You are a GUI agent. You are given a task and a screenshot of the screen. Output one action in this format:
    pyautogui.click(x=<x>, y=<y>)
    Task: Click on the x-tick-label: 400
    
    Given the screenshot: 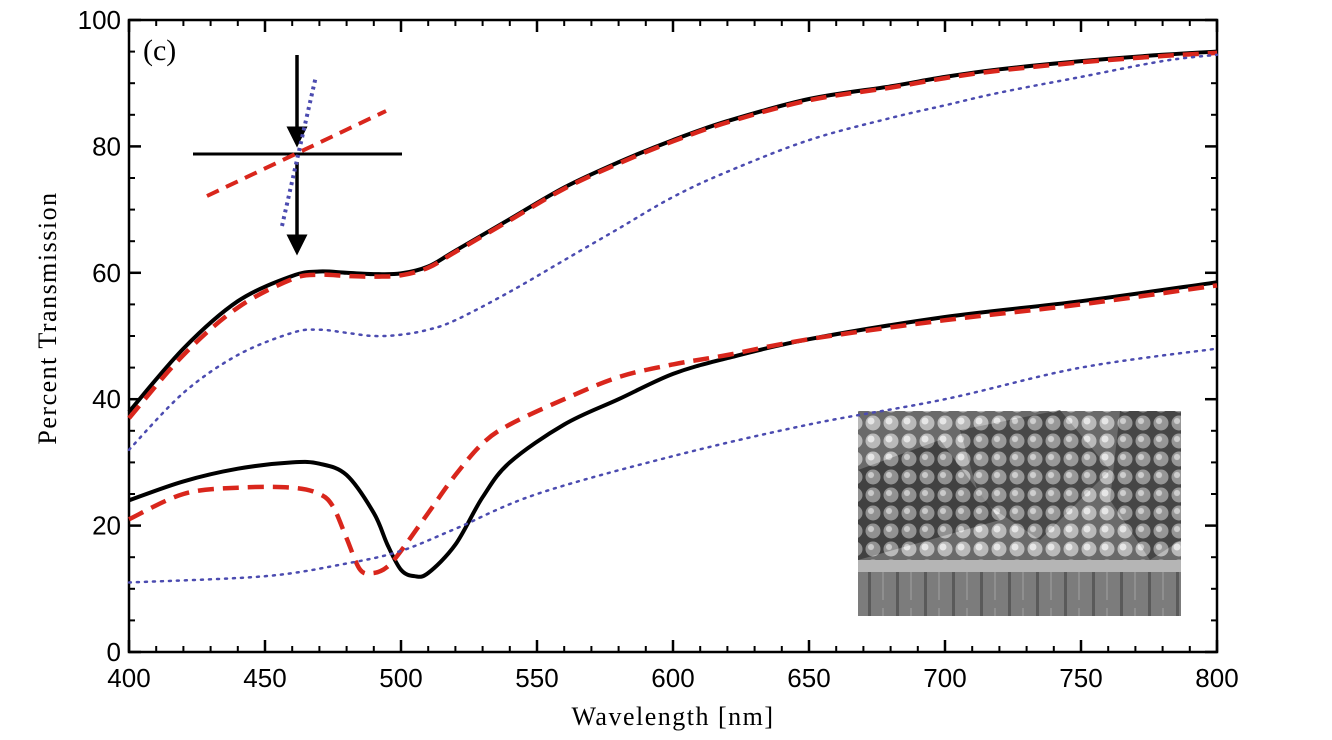 What is the action you would take?
    pyautogui.click(x=128, y=678)
    